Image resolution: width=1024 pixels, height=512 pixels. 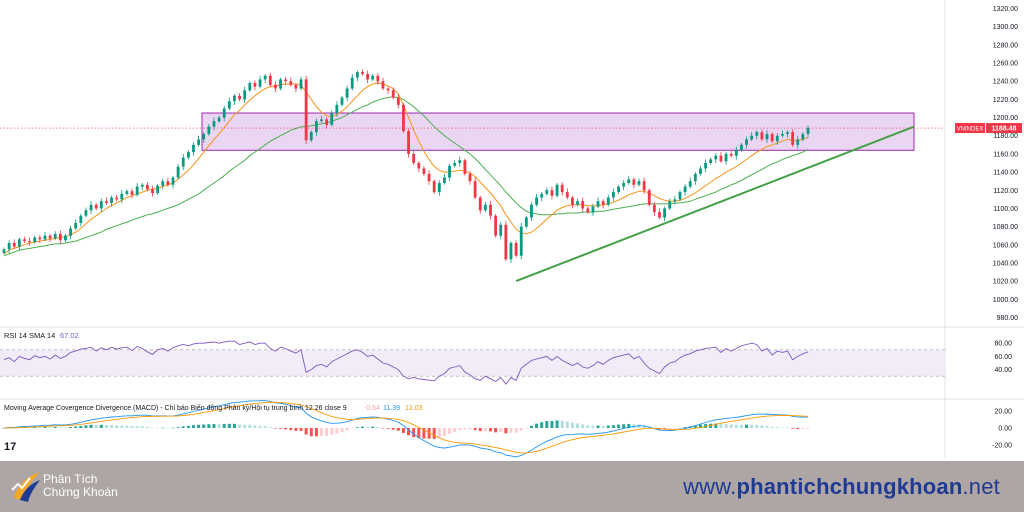 What do you see at coordinates (1002, 446) in the screenshot?
I see `macd-tick-label: -20.00` at bounding box center [1002, 446].